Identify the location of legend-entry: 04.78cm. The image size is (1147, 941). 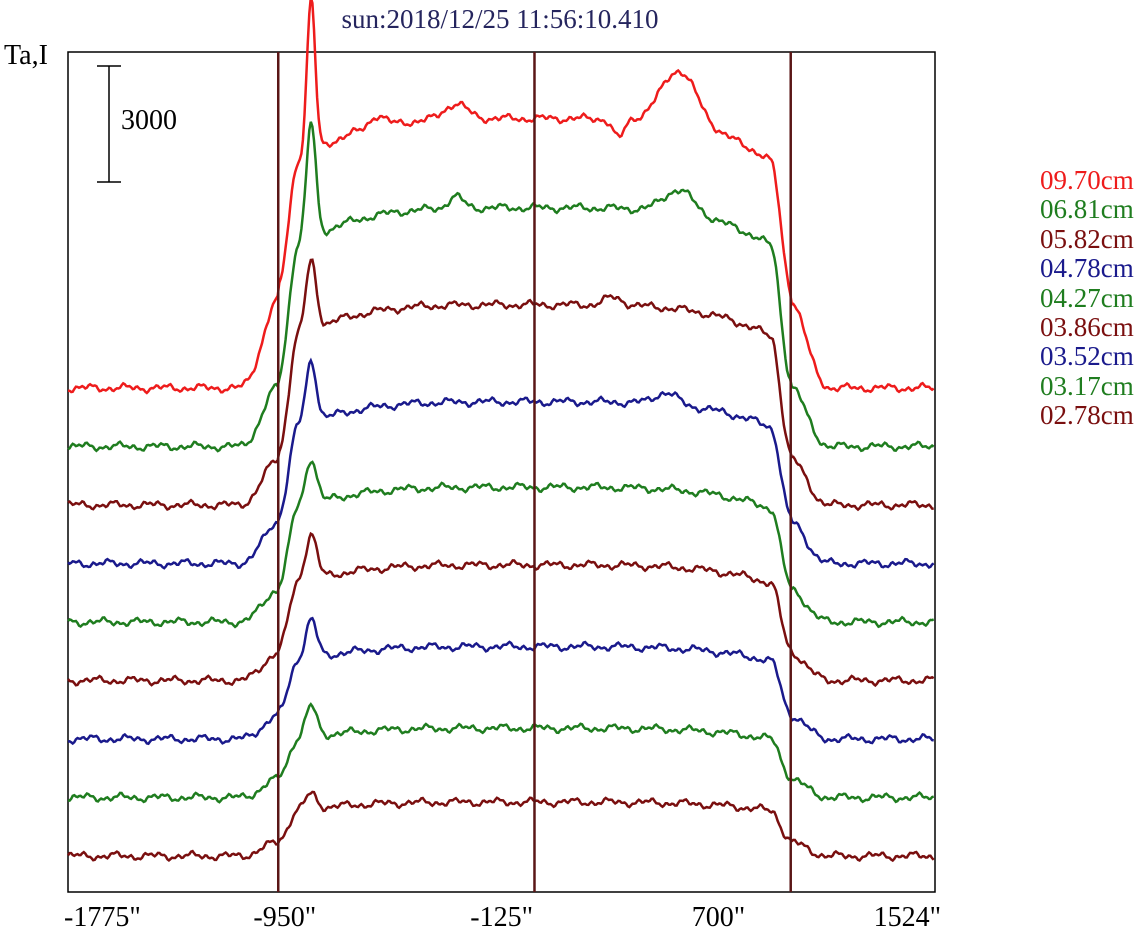
(1087, 268).